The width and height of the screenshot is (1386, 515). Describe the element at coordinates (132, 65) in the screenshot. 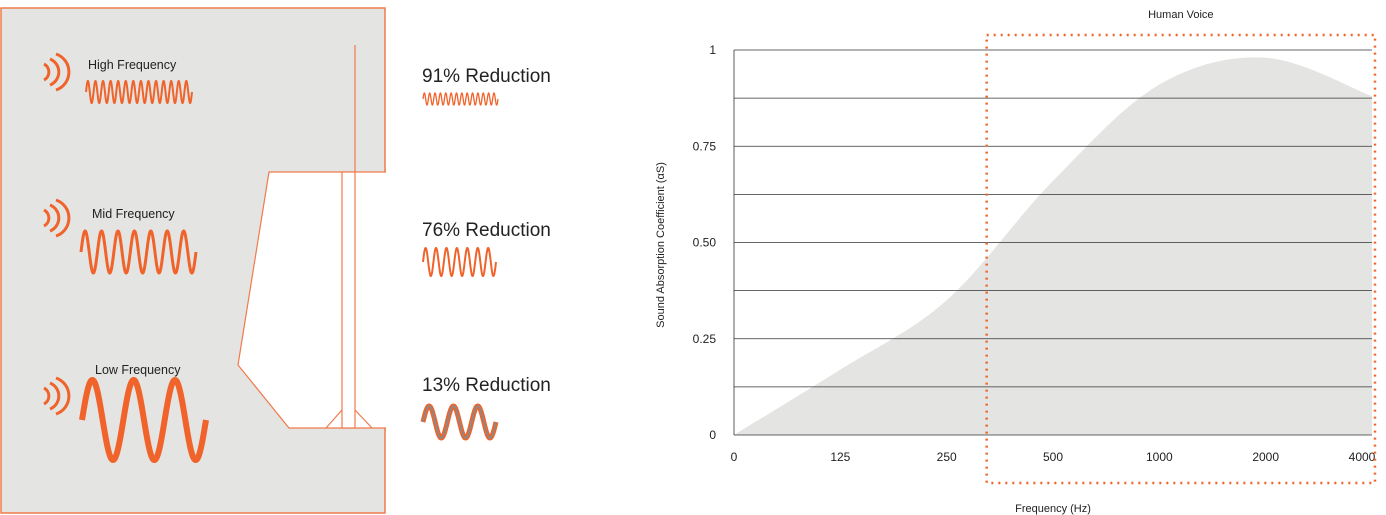

I see `source-label: High Frequency` at that location.